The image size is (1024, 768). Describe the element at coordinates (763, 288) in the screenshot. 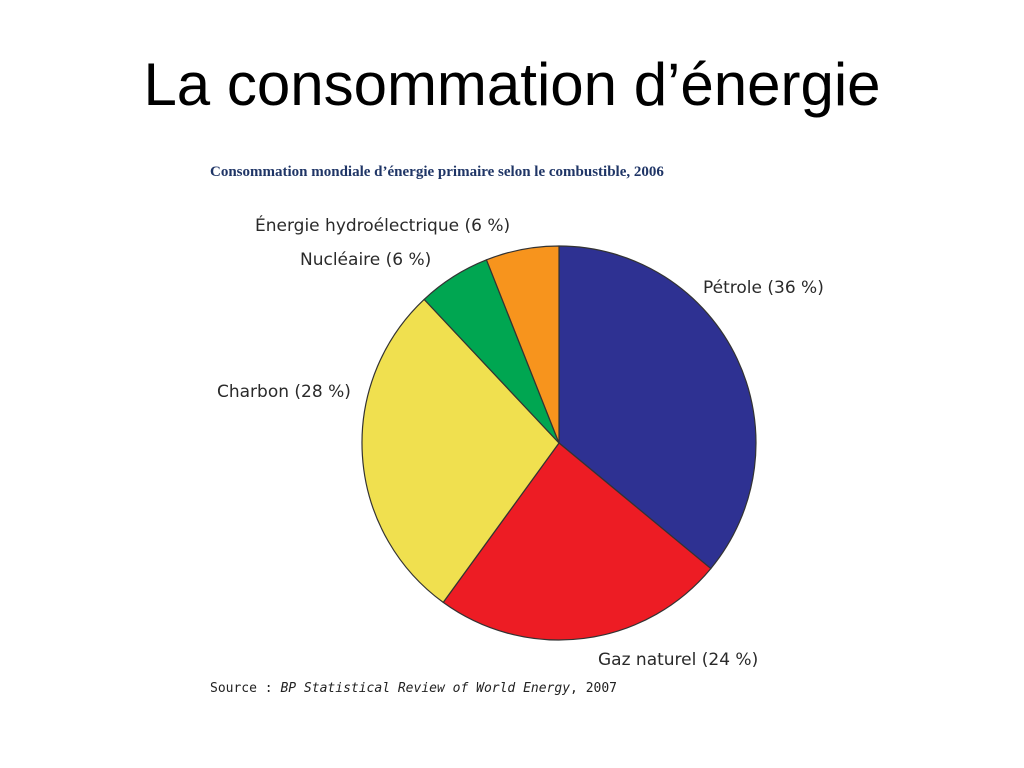

I see `label-petrole: Pétrole (36 %)` at that location.